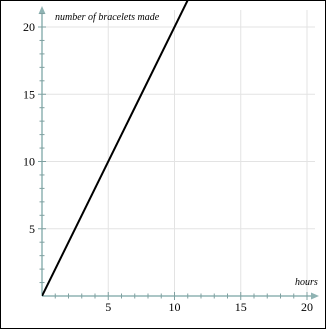 This screenshot has height=330, width=326. I want to click on x-axis-arrow, so click(315, 296).